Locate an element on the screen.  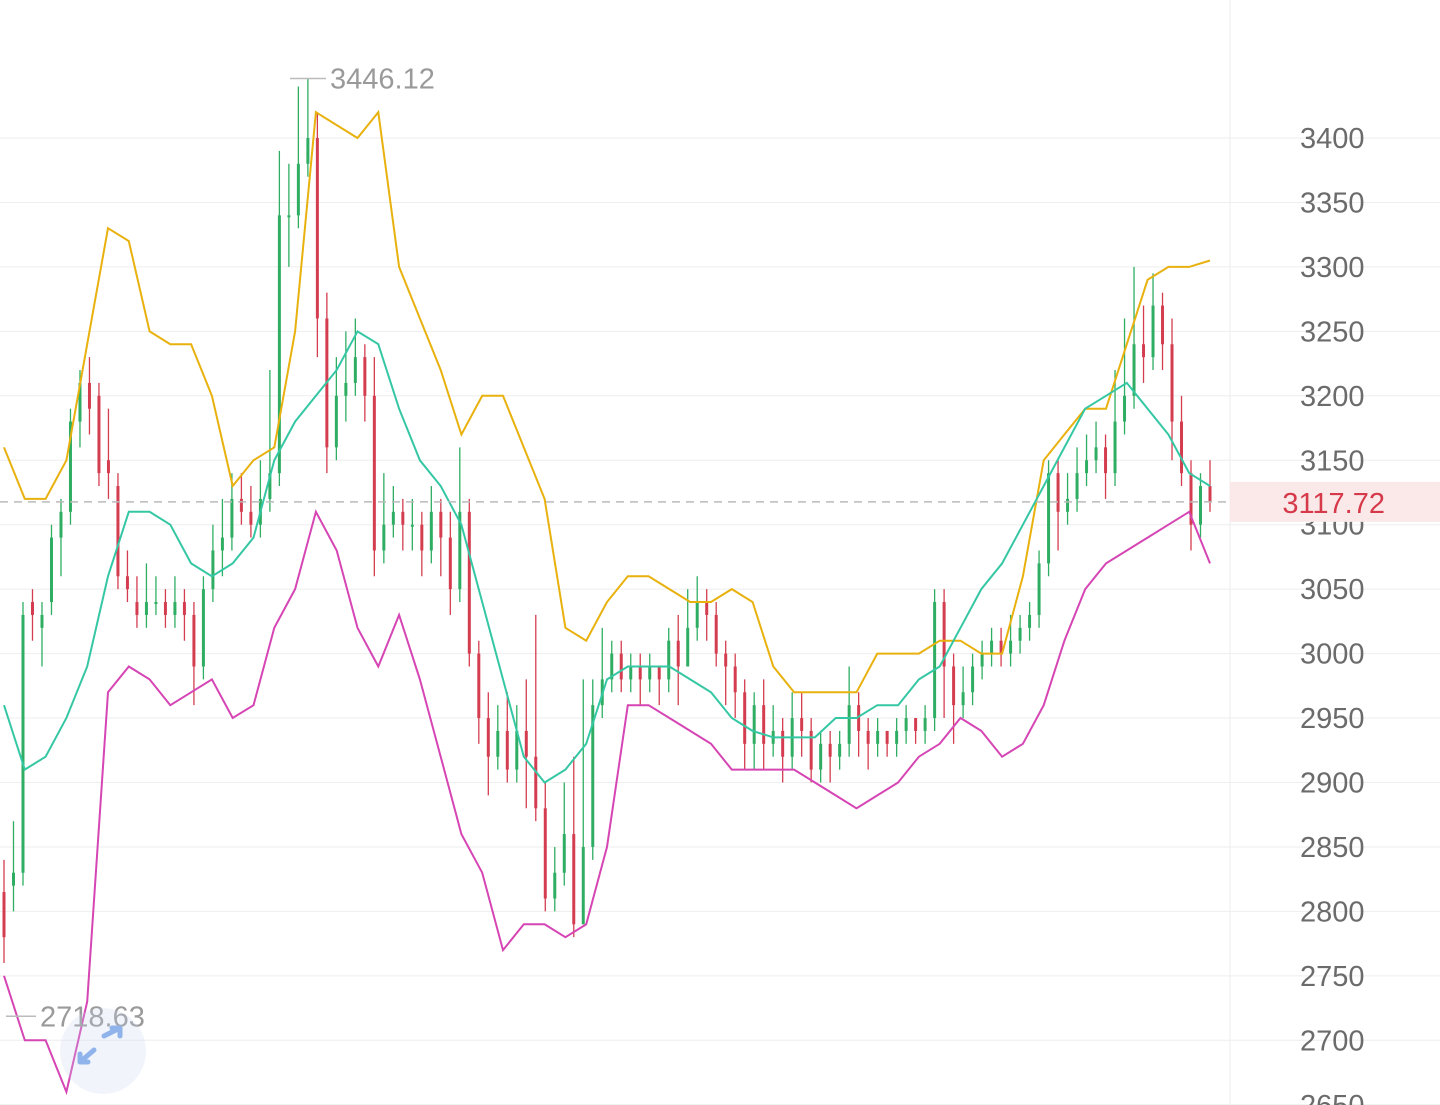
y-tick-label: 3050 is located at coordinates (1332, 590).